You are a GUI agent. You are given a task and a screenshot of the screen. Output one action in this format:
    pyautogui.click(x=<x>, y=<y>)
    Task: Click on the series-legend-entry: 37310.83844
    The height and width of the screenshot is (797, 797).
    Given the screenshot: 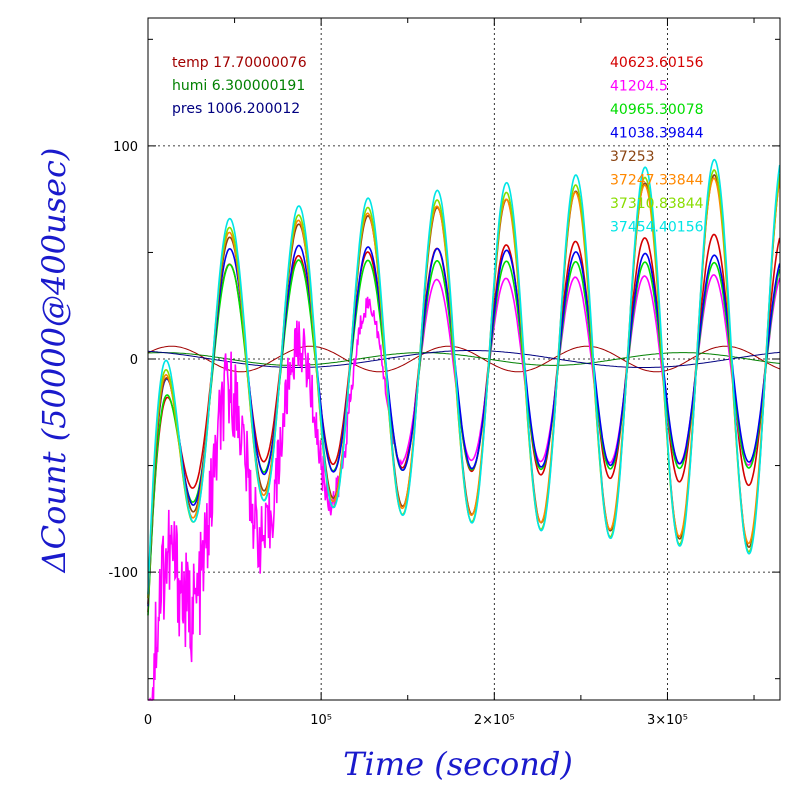 What is the action you would take?
    pyautogui.click(x=657, y=204)
    